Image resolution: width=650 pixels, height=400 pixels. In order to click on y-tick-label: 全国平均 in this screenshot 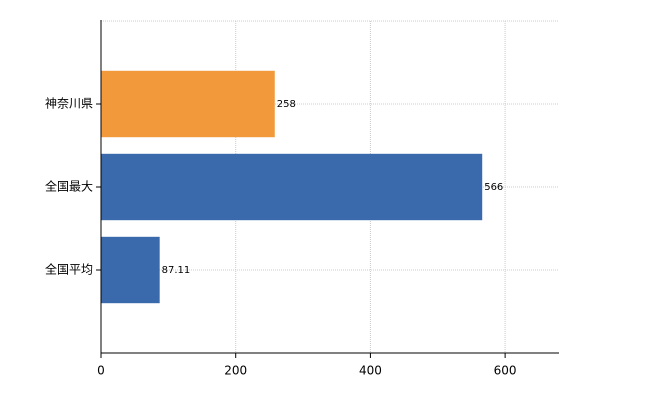, I will do `click(69, 269)`.